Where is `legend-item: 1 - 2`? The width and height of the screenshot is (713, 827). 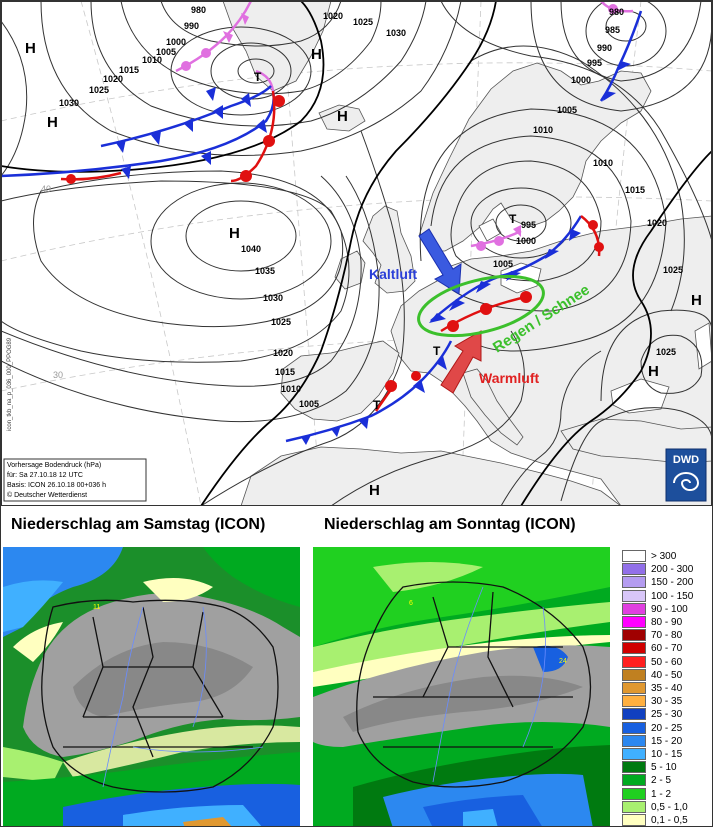 legend-item: 1 - 2 is located at coordinates (666, 794).